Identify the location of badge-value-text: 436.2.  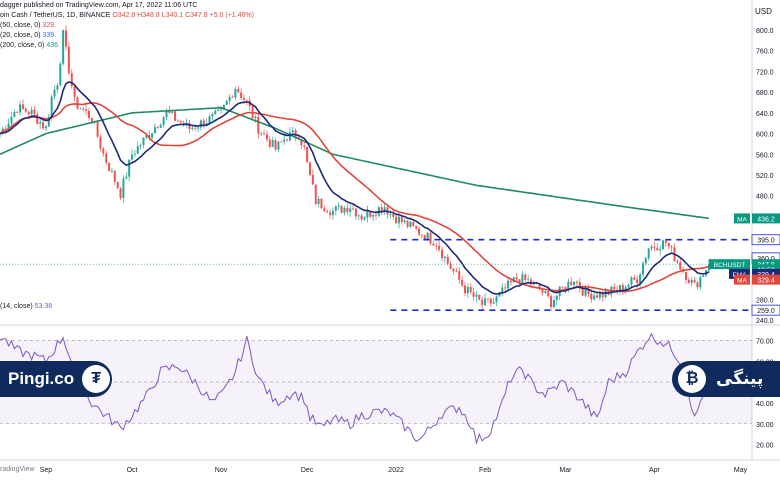
(766, 219).